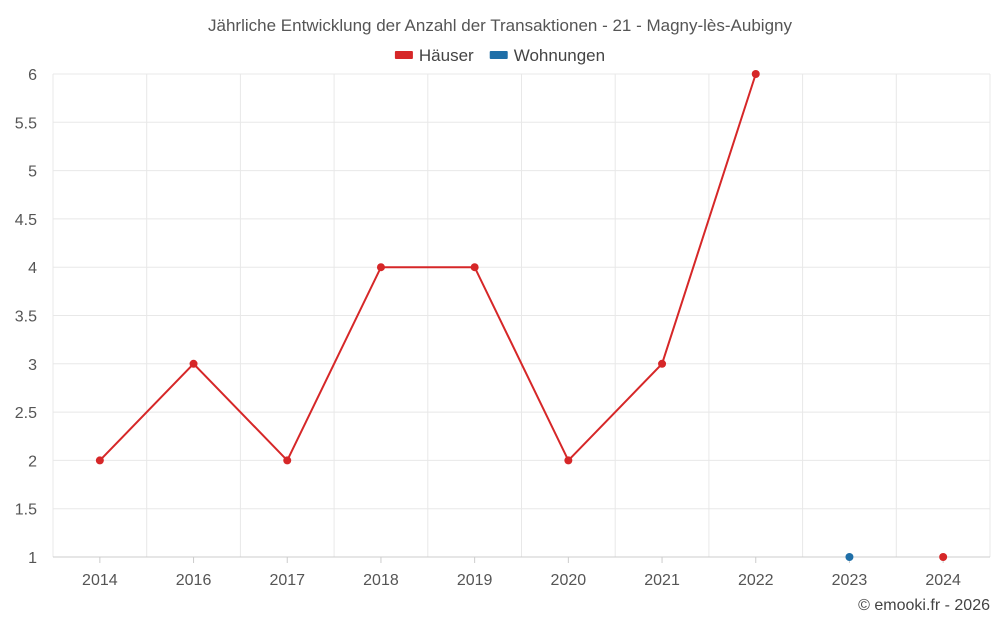 The image size is (1000, 630). Describe the element at coordinates (26, 317) in the screenshot. I see `y-tick-label: 3.5` at that location.